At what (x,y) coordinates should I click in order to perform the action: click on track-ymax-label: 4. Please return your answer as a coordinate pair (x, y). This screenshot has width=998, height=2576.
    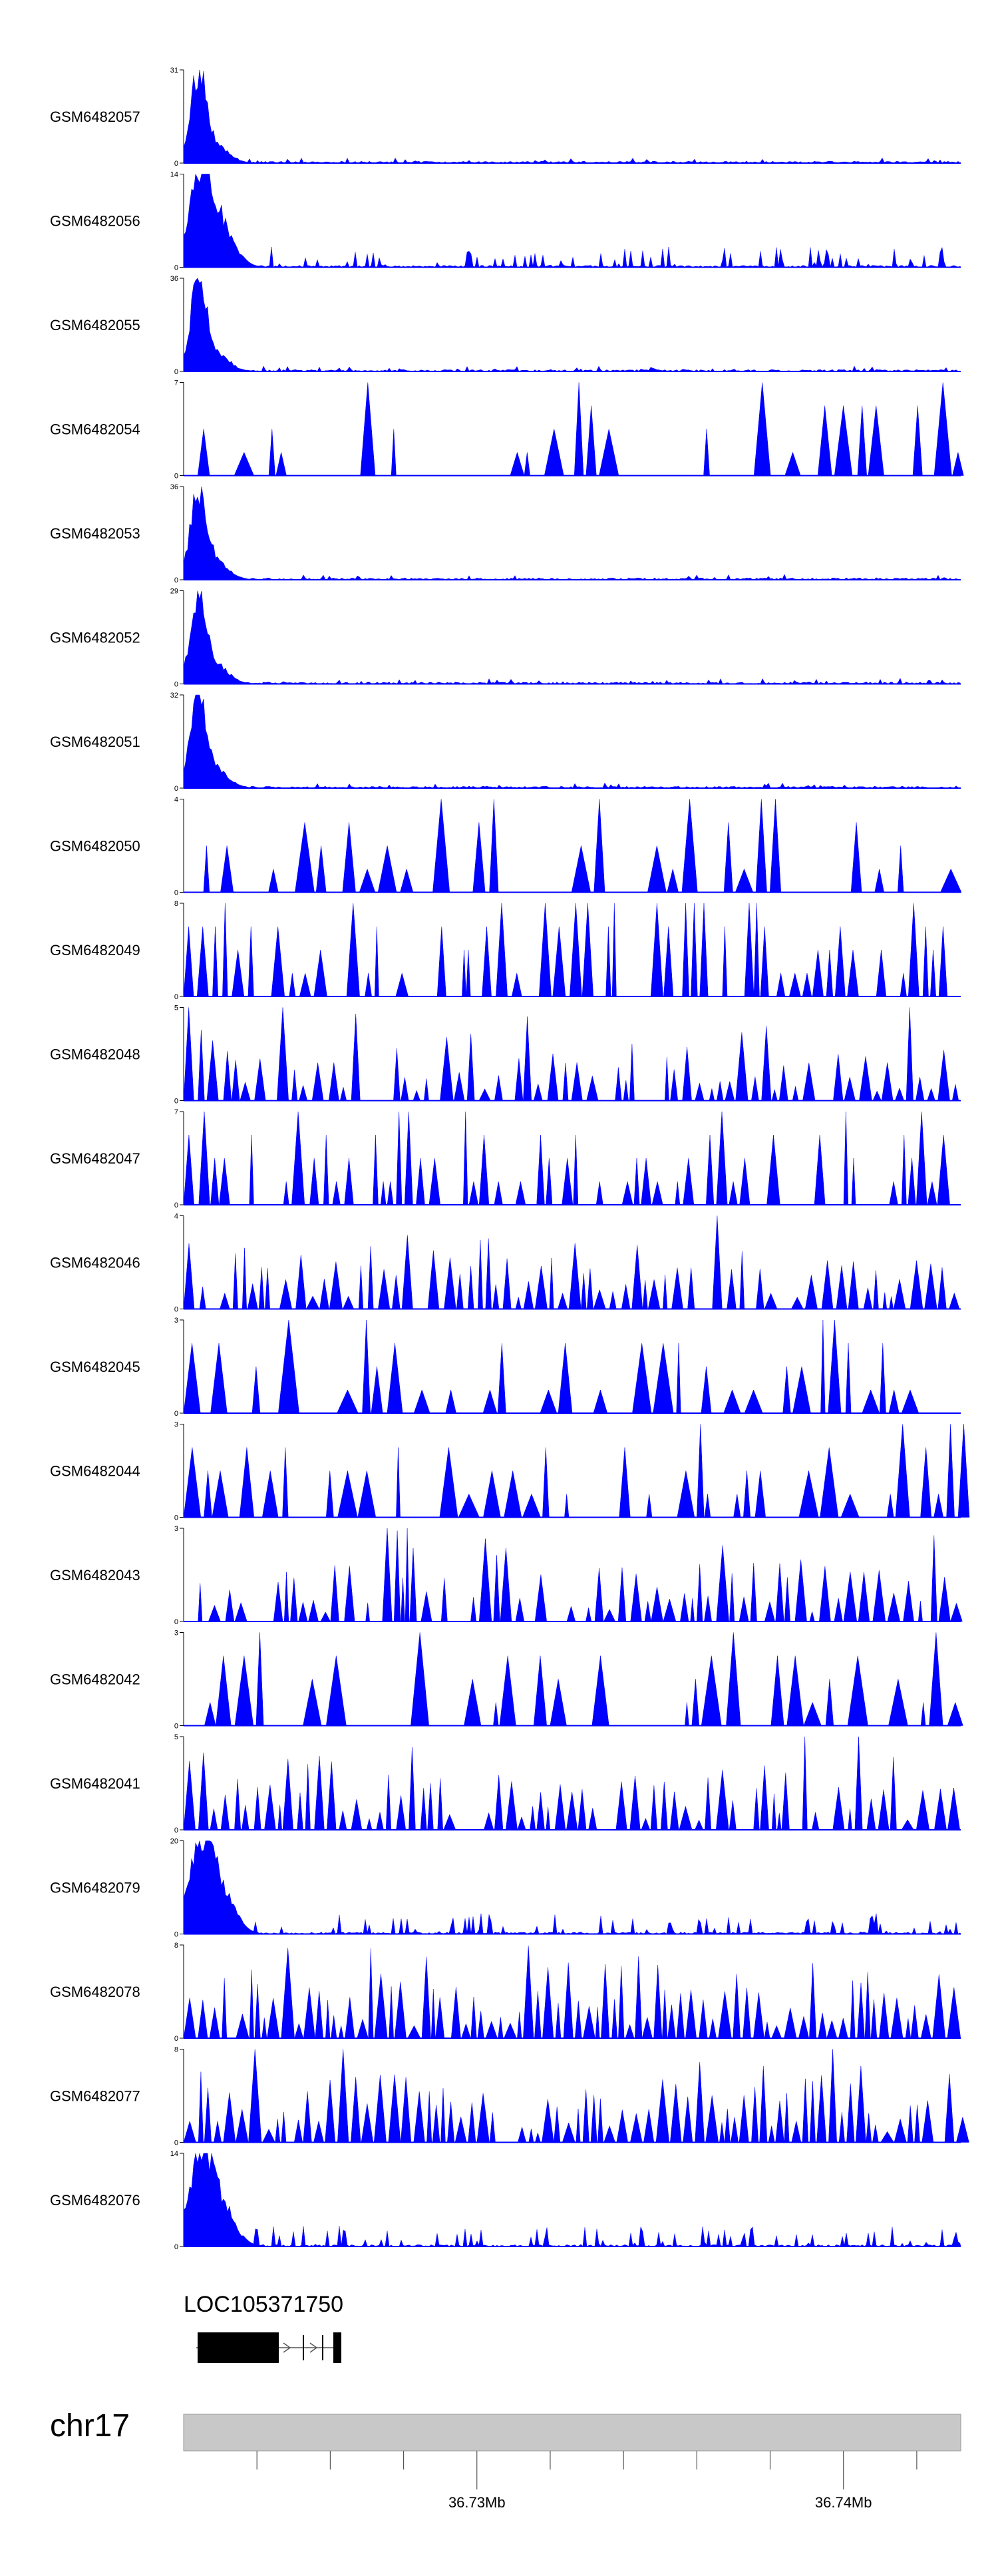
    Looking at the image, I should click on (176, 1217).